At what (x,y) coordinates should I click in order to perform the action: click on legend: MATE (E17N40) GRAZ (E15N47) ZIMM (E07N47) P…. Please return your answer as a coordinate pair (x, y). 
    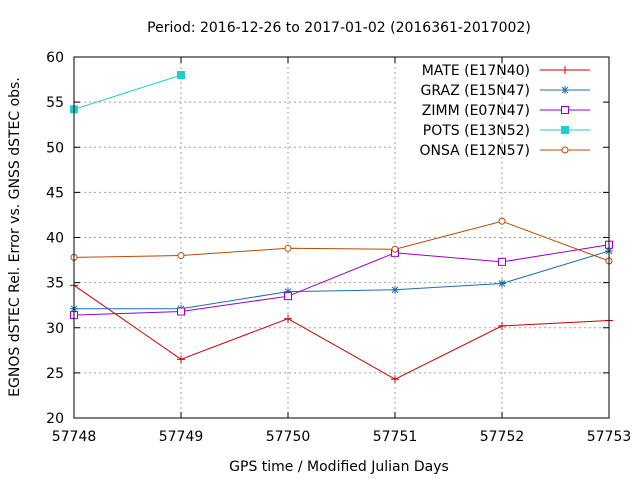
    Looking at the image, I should click on (504, 111).